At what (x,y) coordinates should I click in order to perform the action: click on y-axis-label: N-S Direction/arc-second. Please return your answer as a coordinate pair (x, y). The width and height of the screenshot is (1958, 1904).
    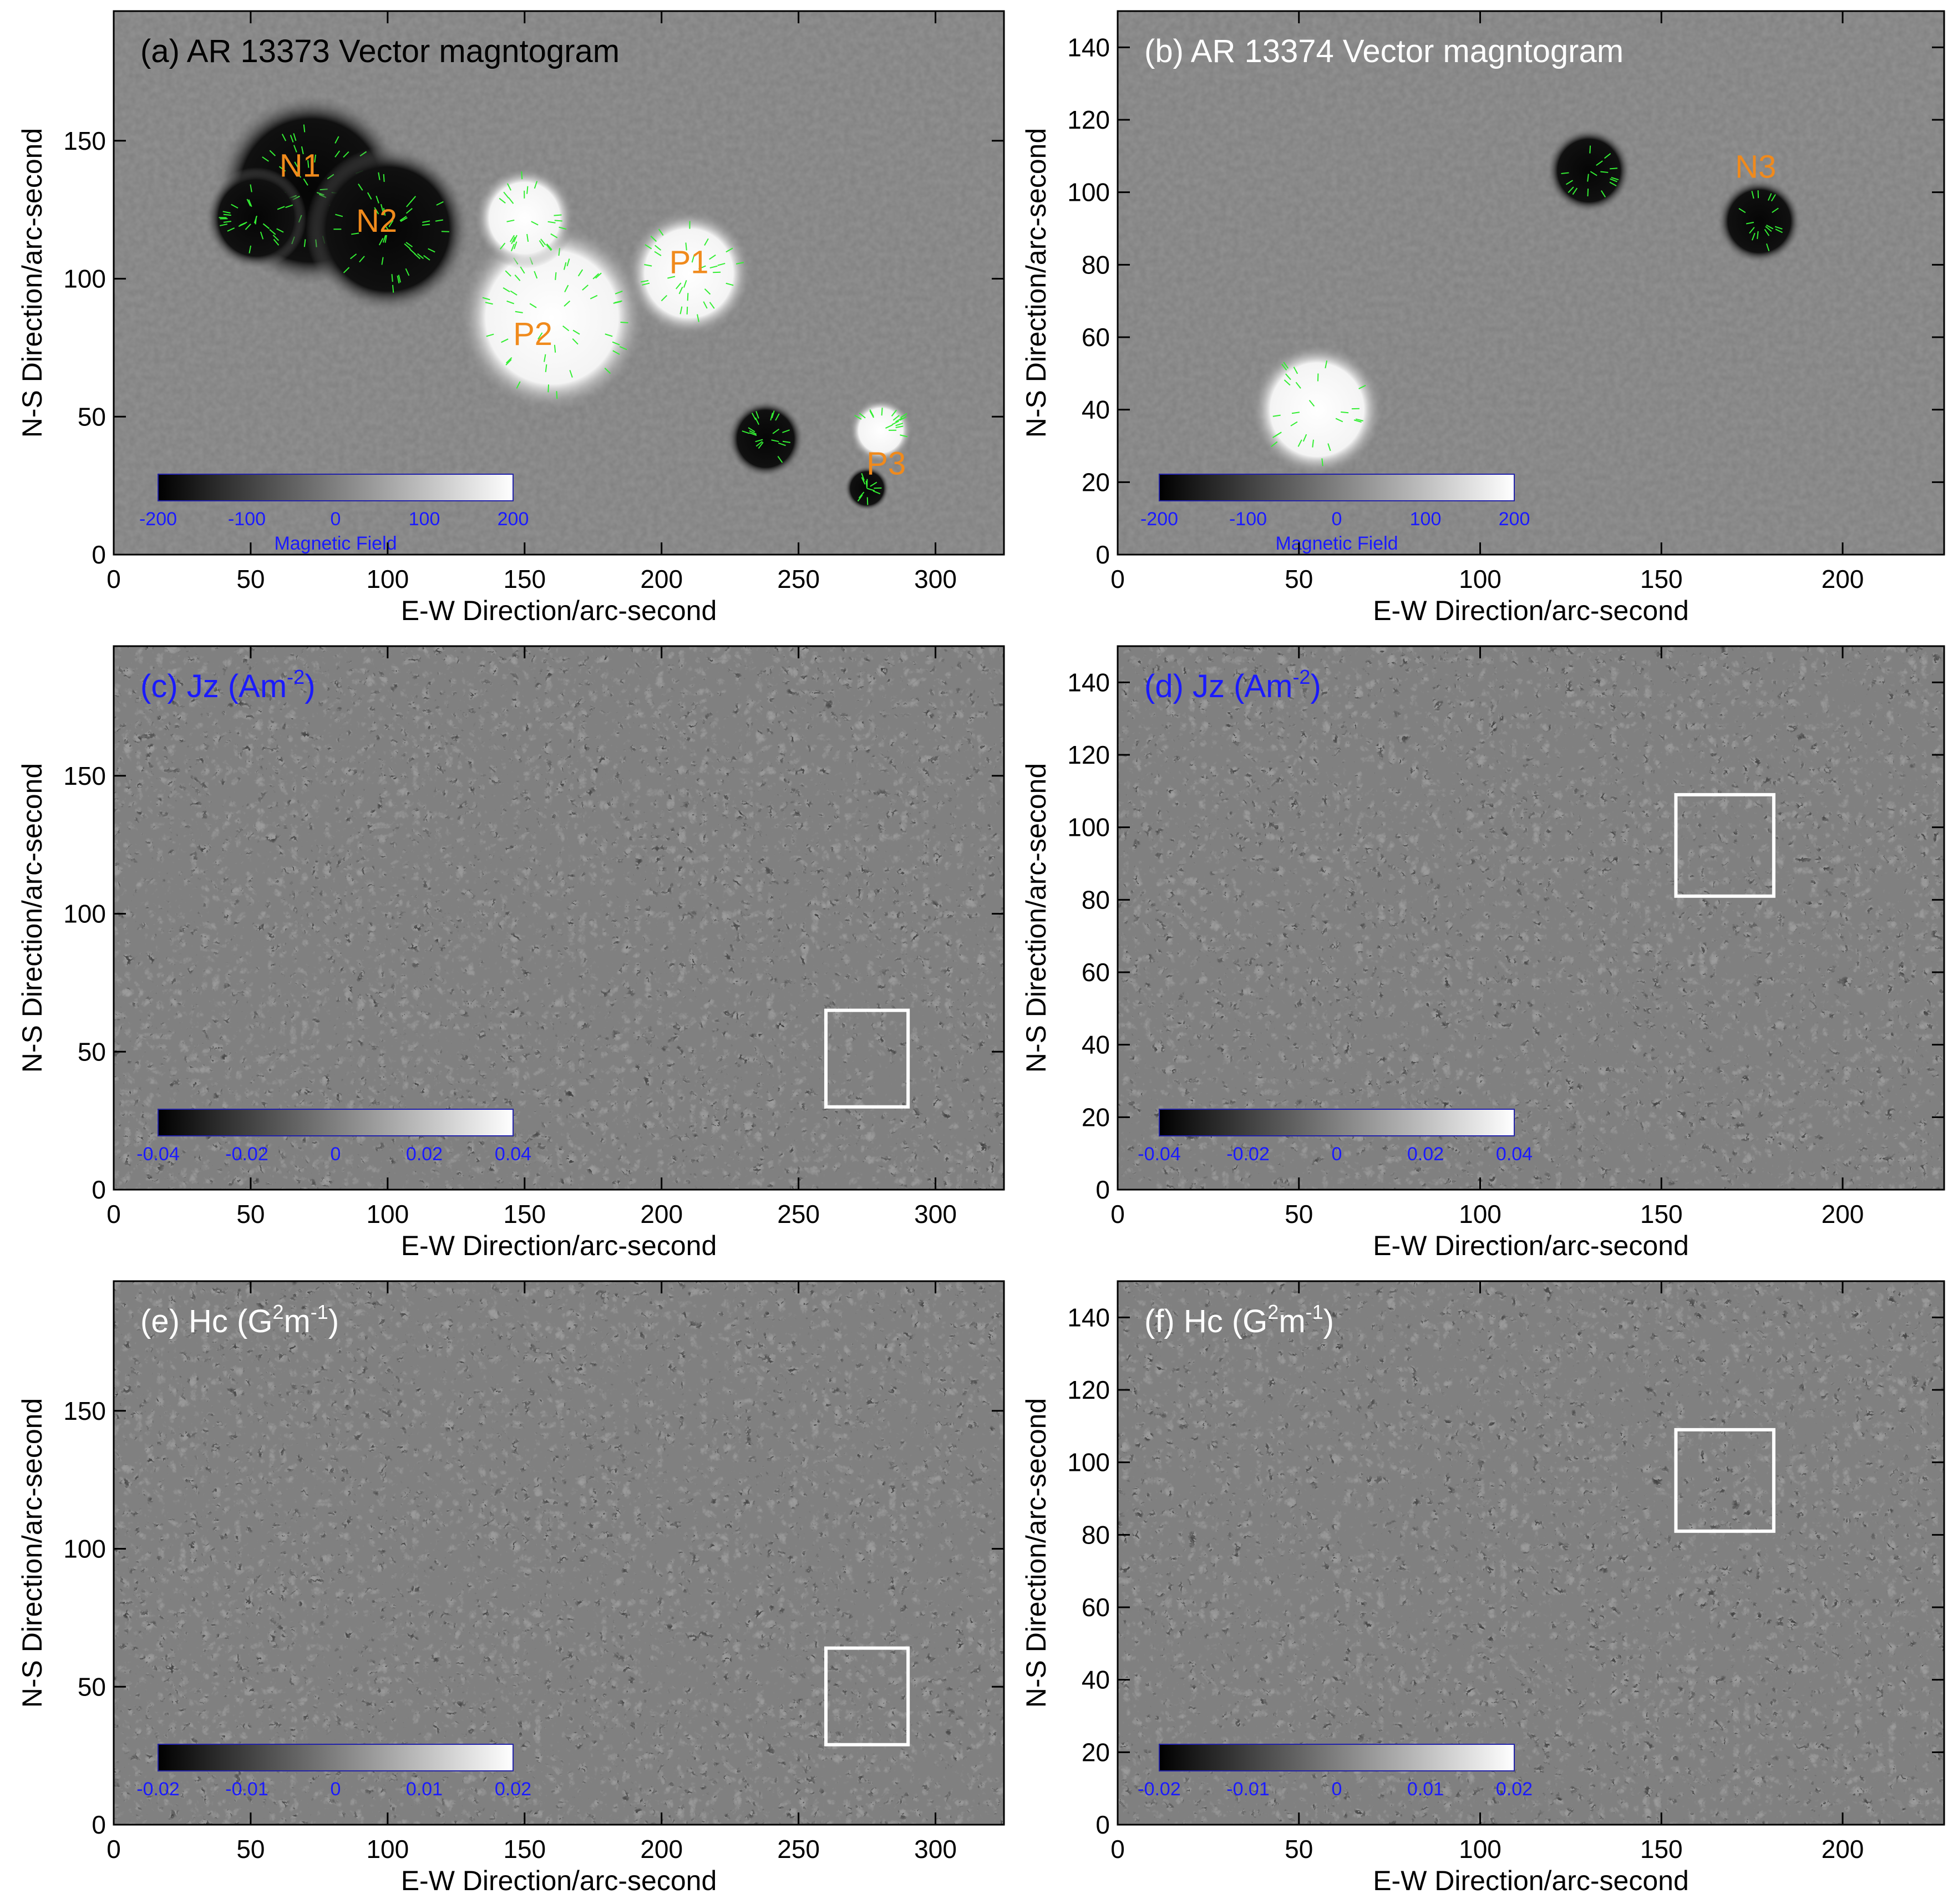
    Looking at the image, I should click on (1036, 1553).